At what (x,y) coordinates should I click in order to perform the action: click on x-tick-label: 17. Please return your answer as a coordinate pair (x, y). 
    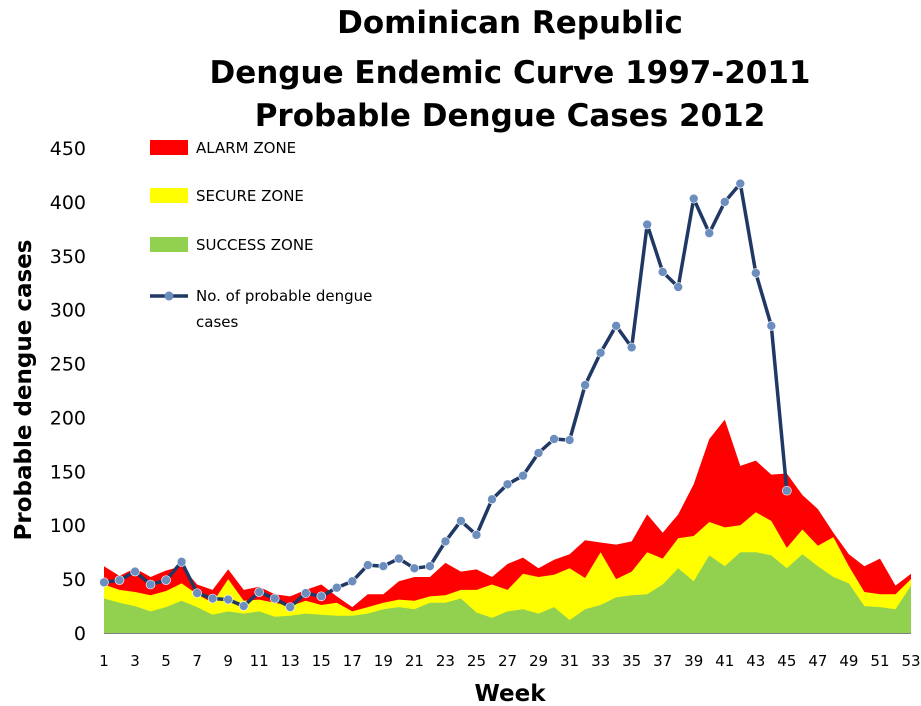
    Looking at the image, I should click on (352, 661).